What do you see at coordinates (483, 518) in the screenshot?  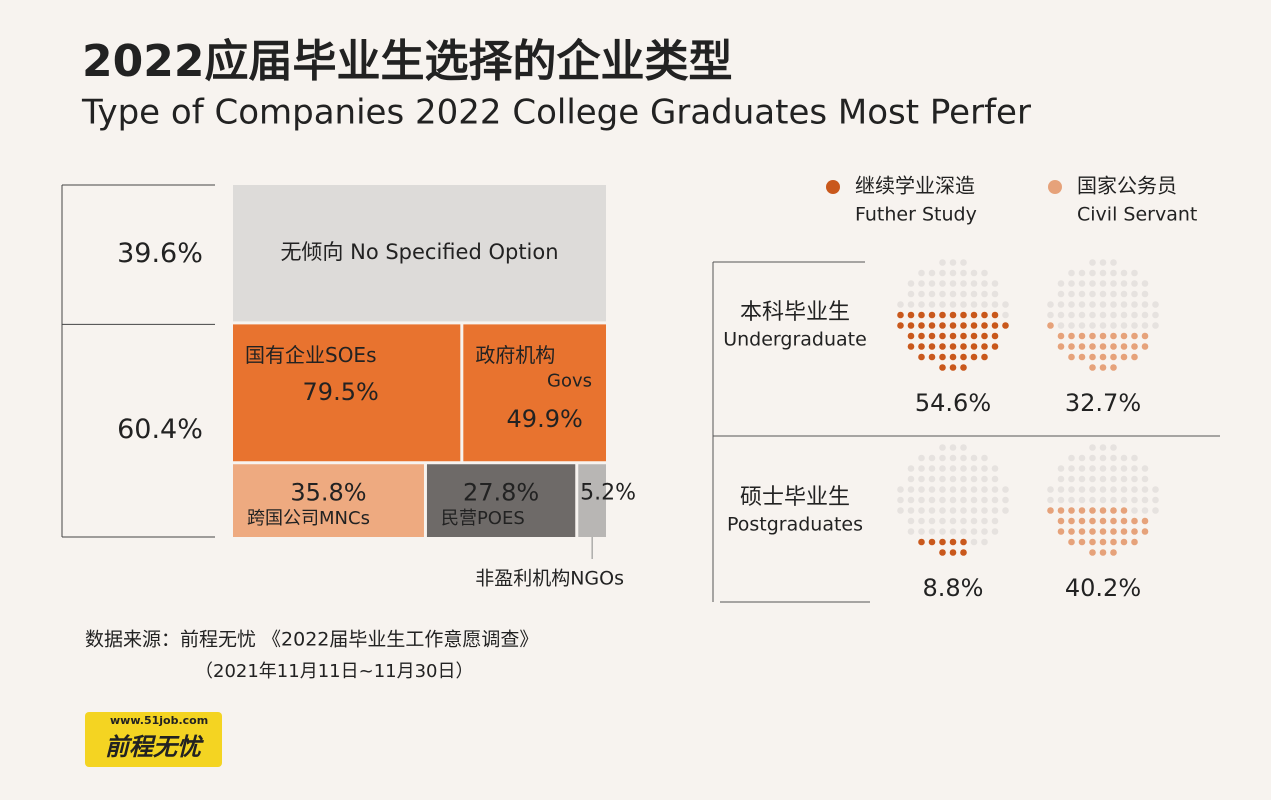 I see `segment-name: 民营POES` at bounding box center [483, 518].